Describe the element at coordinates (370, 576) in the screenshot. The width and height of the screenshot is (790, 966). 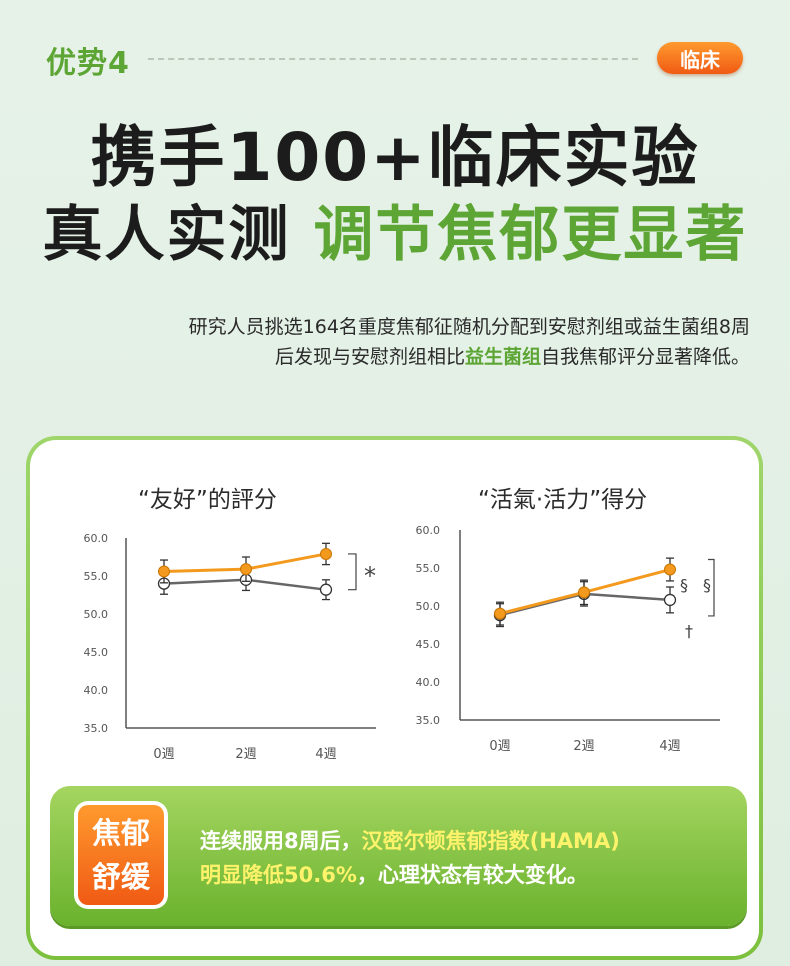
I see `chart1-significance-mark: *` at that location.